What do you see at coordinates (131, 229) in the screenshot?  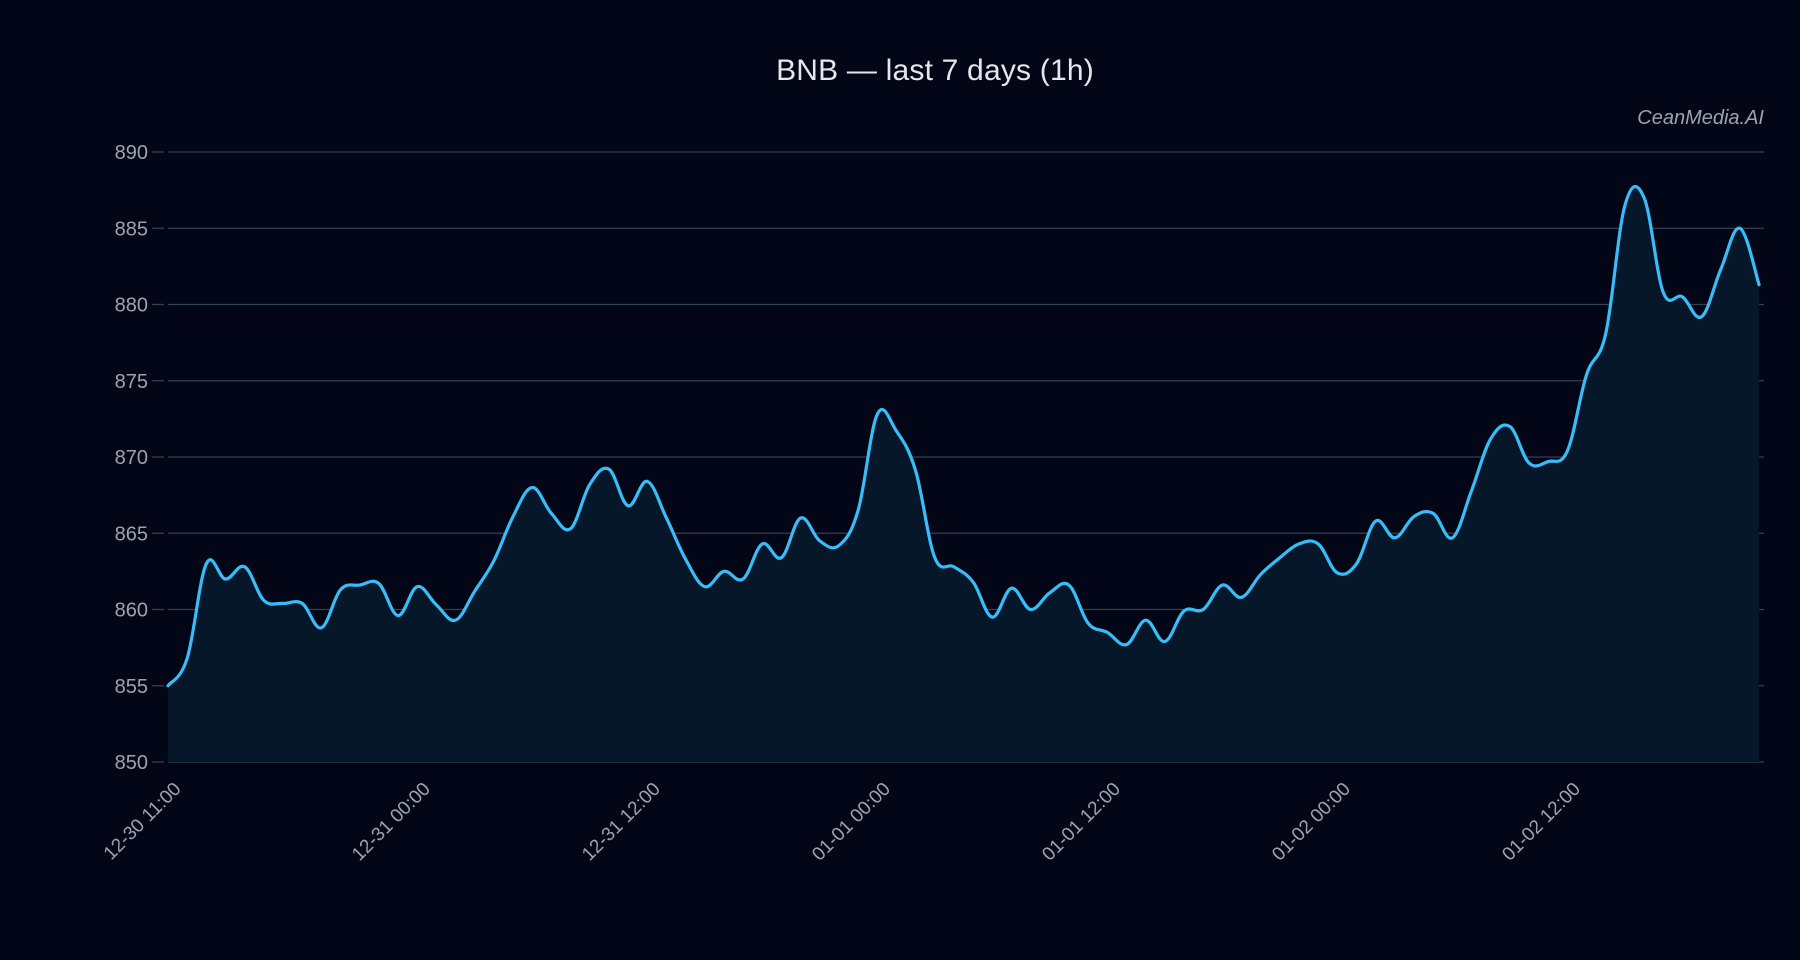 I see `y-tick-label: 885` at bounding box center [131, 229].